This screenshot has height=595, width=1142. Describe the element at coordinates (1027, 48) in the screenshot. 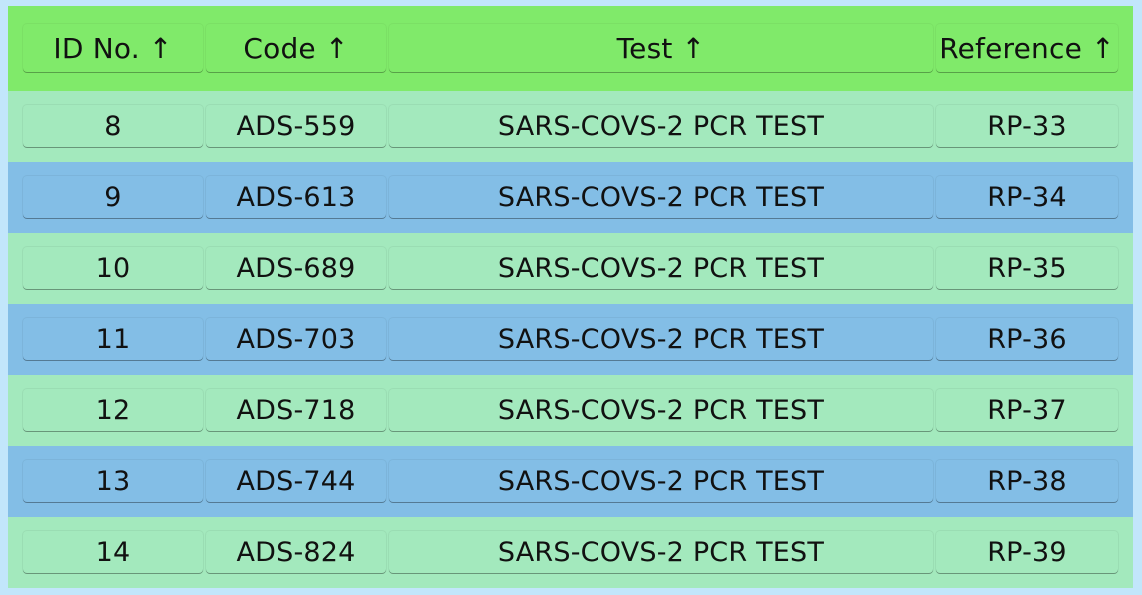

I see `sort-reference-header: Reference ↑` at that location.